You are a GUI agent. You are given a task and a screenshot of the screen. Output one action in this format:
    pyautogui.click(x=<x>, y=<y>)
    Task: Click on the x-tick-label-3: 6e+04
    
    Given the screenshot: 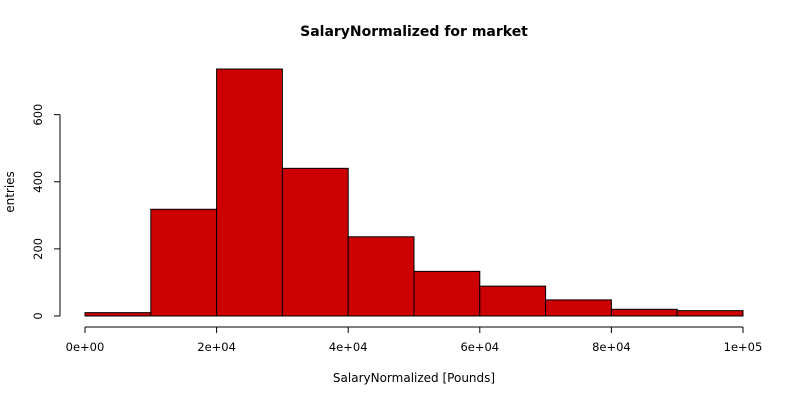 What is the action you would take?
    pyautogui.click(x=479, y=347)
    